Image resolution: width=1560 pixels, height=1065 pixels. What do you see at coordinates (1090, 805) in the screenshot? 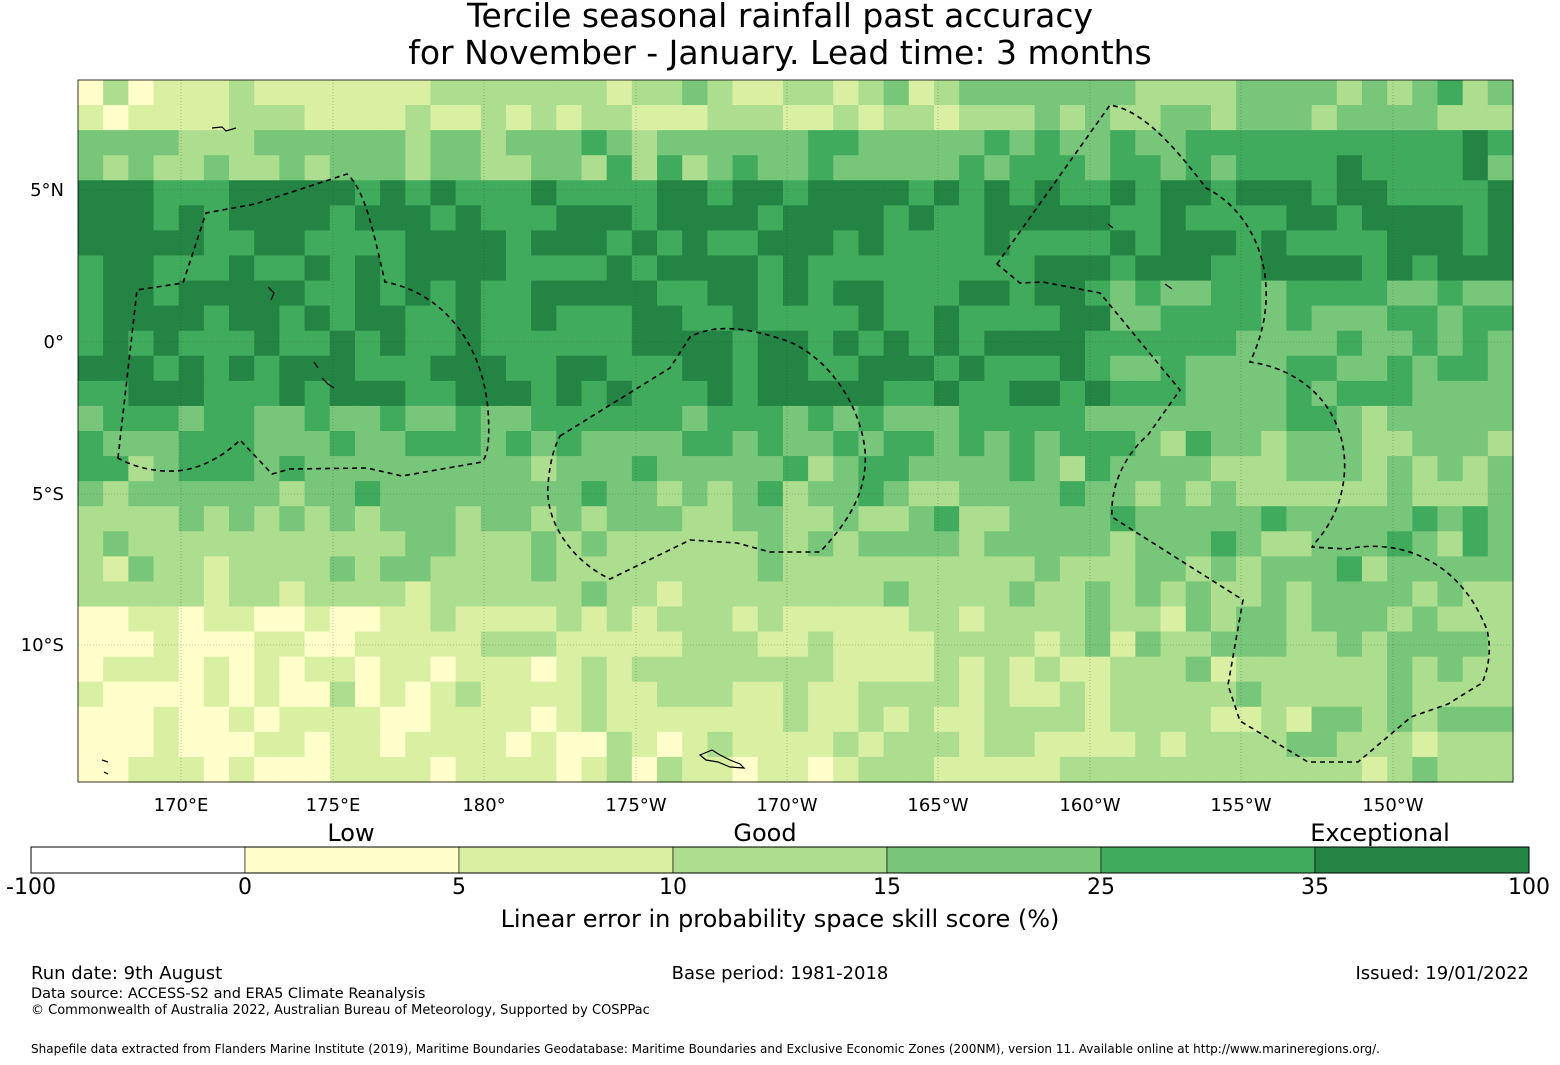
I see `lon-label-160w: 160°W` at bounding box center [1090, 805].